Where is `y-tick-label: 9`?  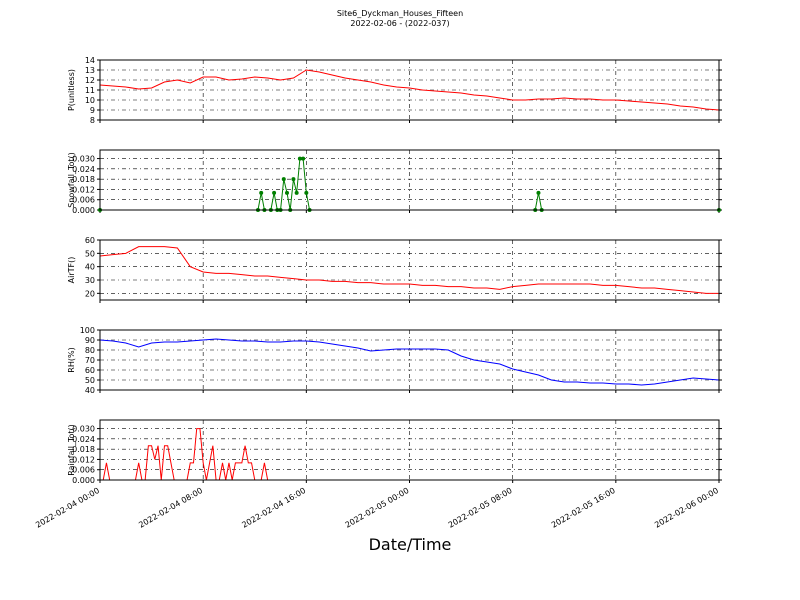 y-tick-label: 9 is located at coordinates (92, 110).